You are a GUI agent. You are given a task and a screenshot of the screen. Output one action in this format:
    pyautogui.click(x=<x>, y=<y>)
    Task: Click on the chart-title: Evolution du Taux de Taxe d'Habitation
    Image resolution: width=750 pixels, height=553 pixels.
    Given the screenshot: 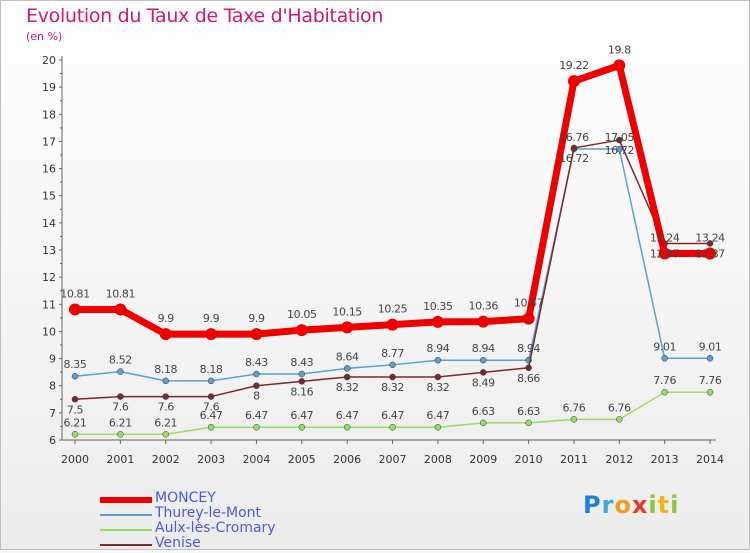 What is the action you would take?
    pyautogui.click(x=205, y=16)
    